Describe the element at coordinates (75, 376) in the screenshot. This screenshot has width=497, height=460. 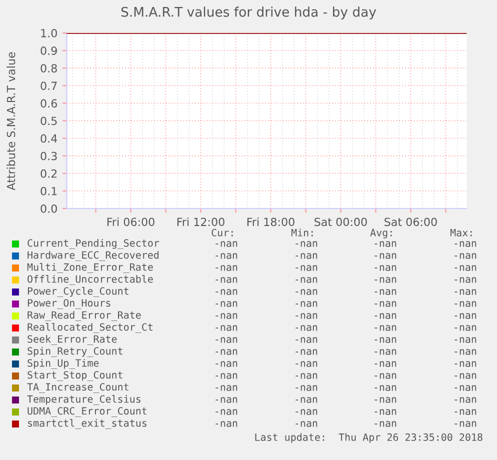
I see `legend-label: Start_Stop_Count` at that location.